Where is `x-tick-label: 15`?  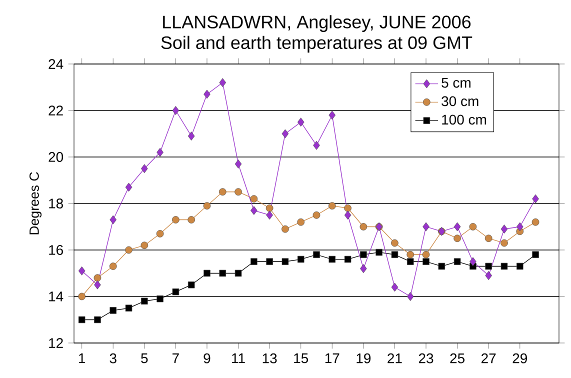
x-tick-label: 15 is located at coordinates (301, 358).